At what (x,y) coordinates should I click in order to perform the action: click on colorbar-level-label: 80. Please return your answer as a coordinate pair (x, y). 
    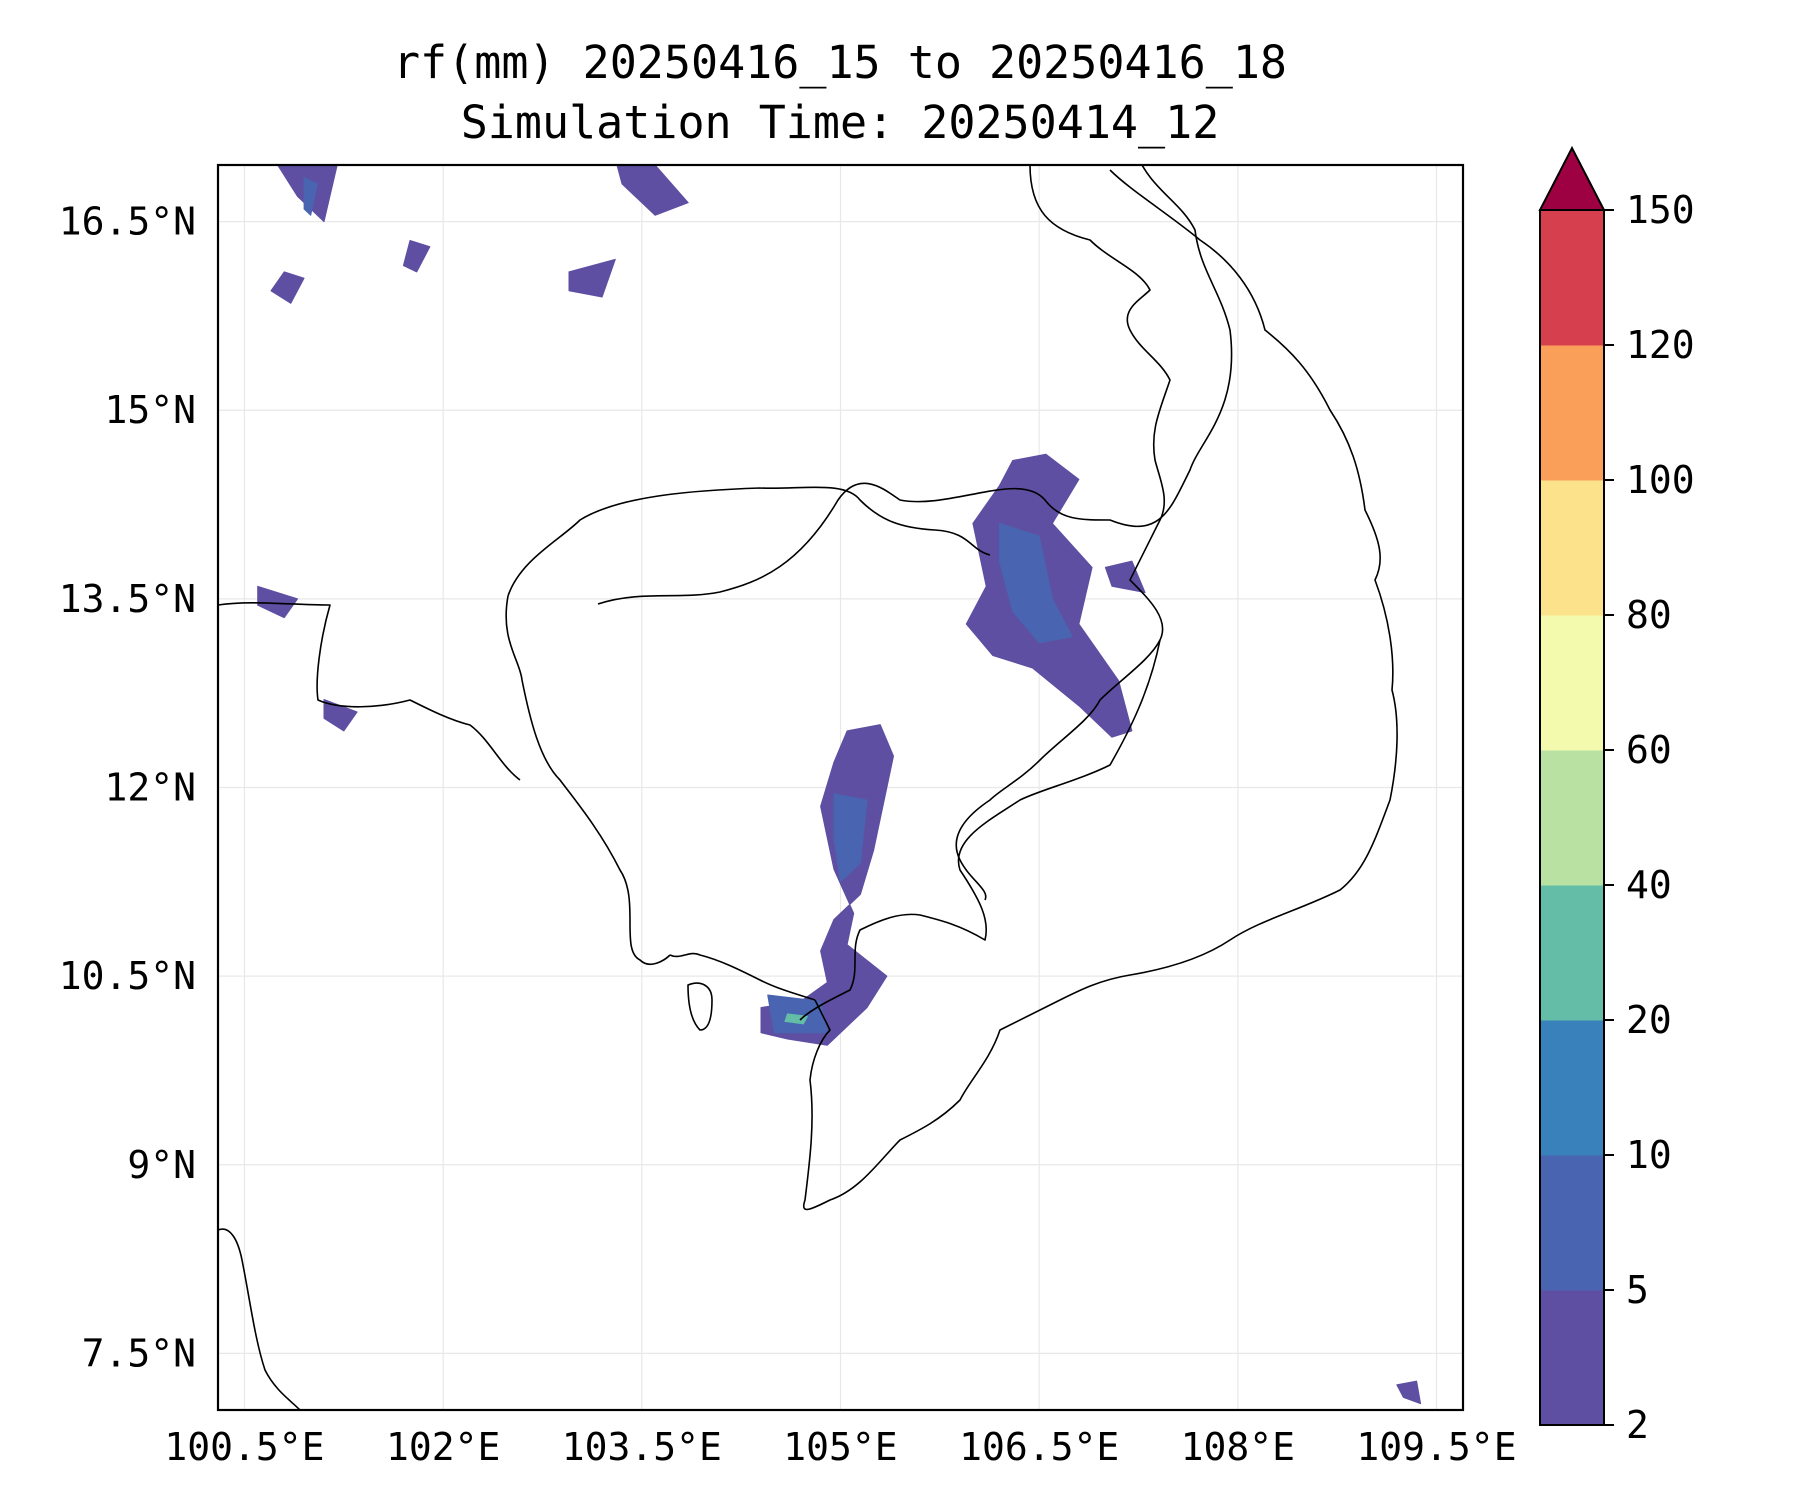
    Looking at the image, I should click on (1649, 615).